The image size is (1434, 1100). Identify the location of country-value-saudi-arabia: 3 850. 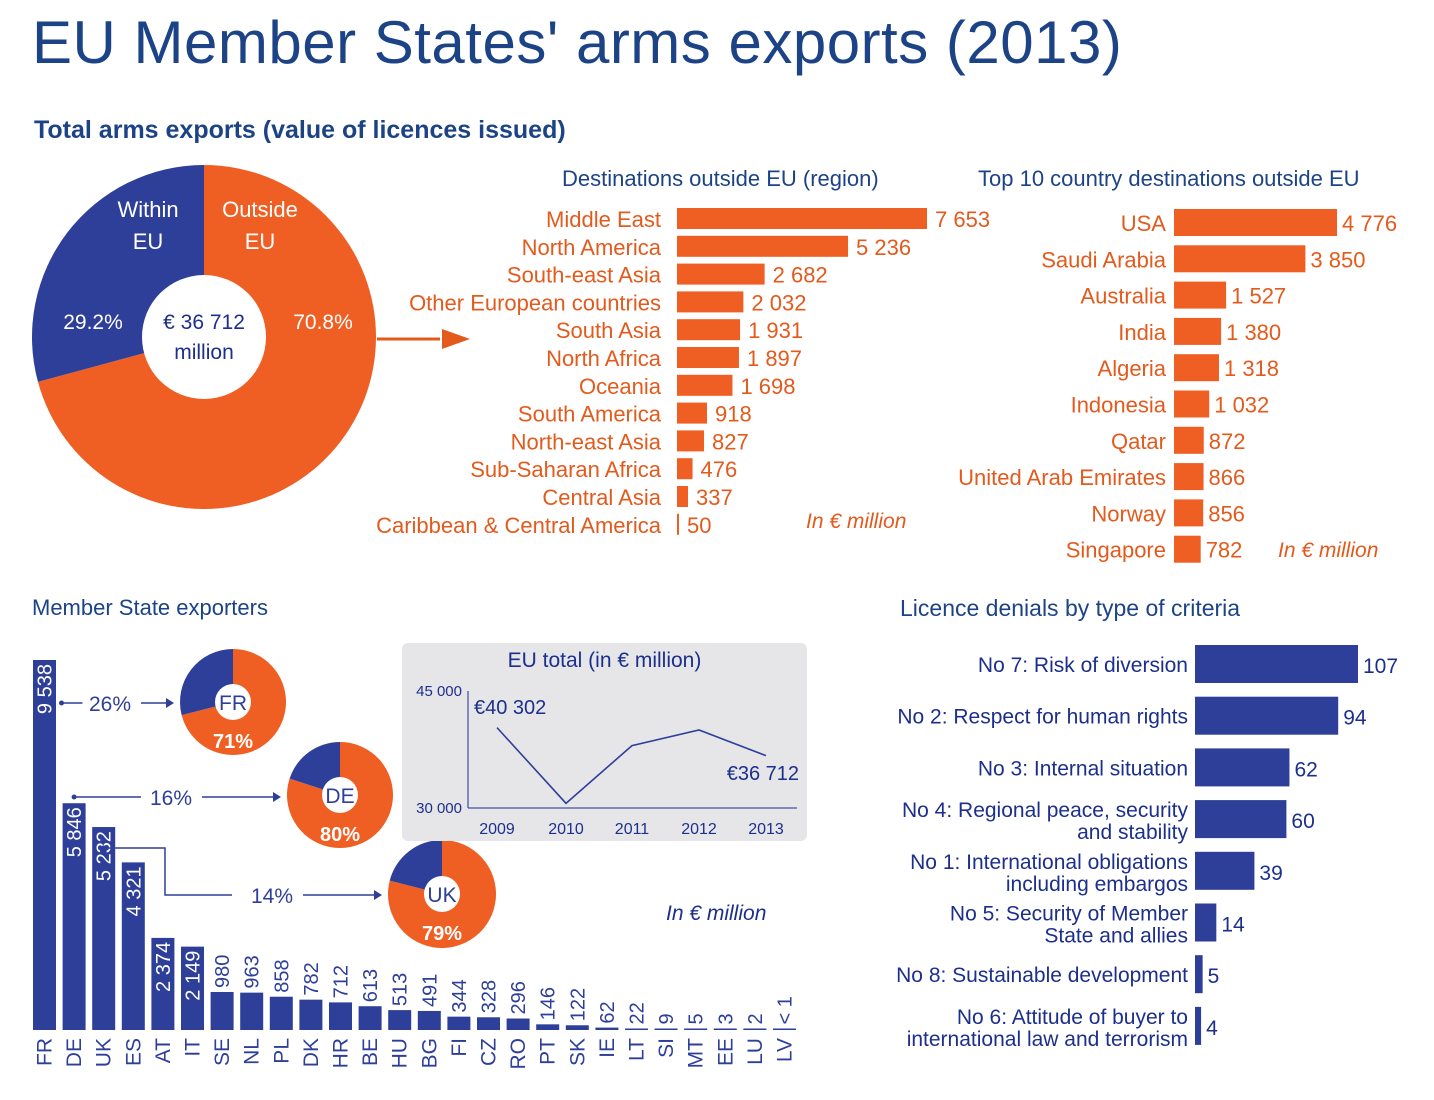
(1337, 259).